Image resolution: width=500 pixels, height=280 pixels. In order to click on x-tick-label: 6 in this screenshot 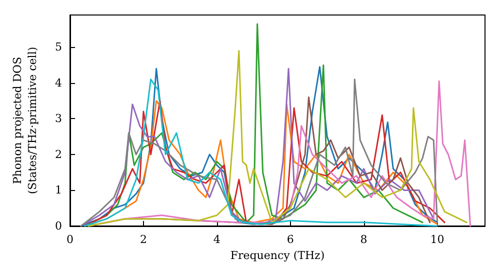, I will do `click(290, 239)`.